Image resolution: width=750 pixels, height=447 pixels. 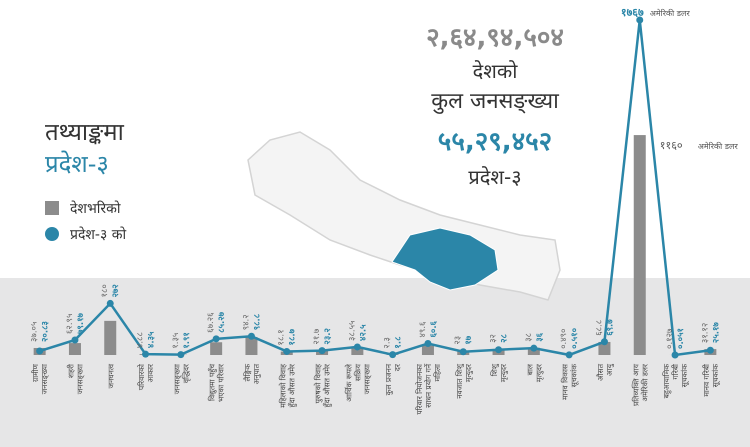 I want to click on x-tick-label: दर, so click(x=397, y=367).